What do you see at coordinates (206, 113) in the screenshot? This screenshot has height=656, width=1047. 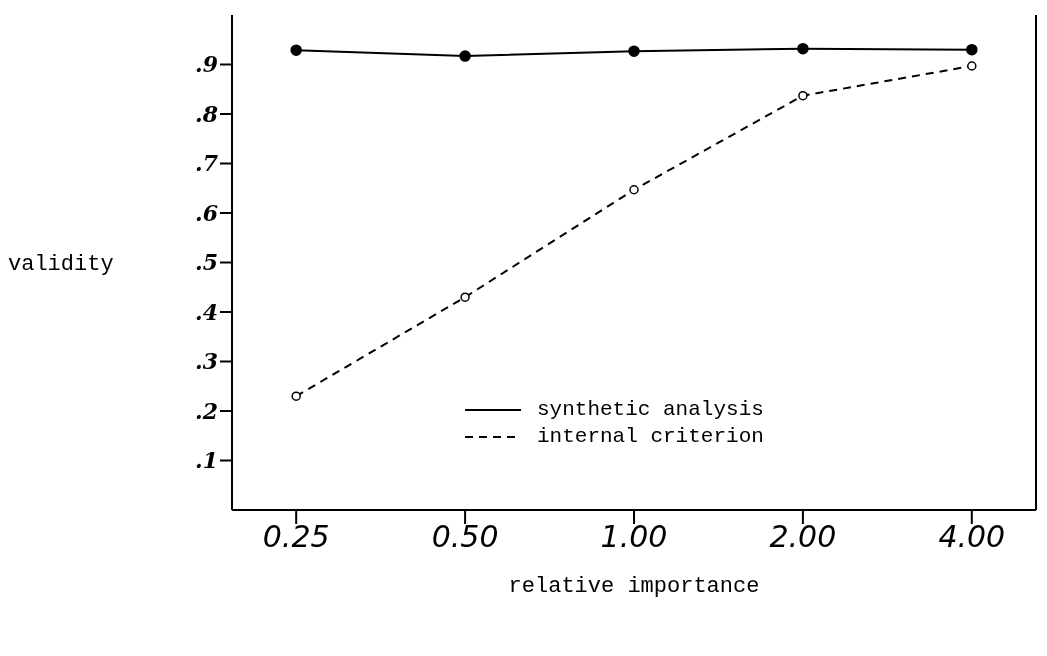 I see `y-tick-label: .8` at bounding box center [206, 113].